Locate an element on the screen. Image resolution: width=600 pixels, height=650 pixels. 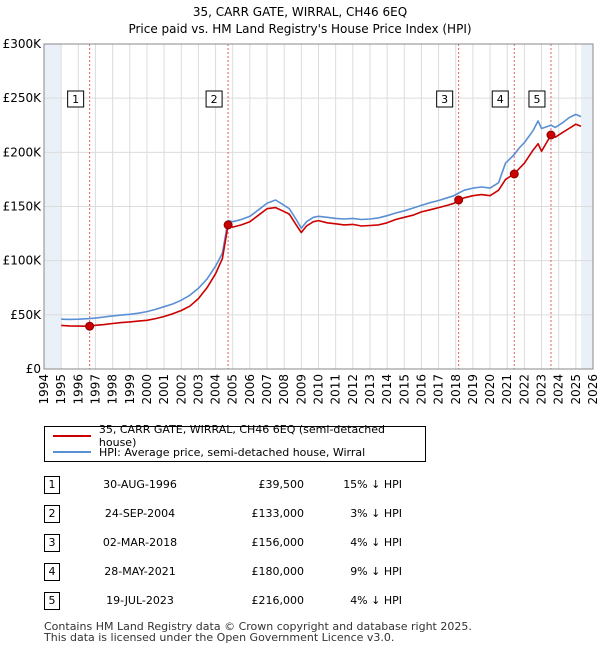
table-row: 1 30-AUG-1996 £39,500 15% ↓ HPI is located at coordinates (223, 484).